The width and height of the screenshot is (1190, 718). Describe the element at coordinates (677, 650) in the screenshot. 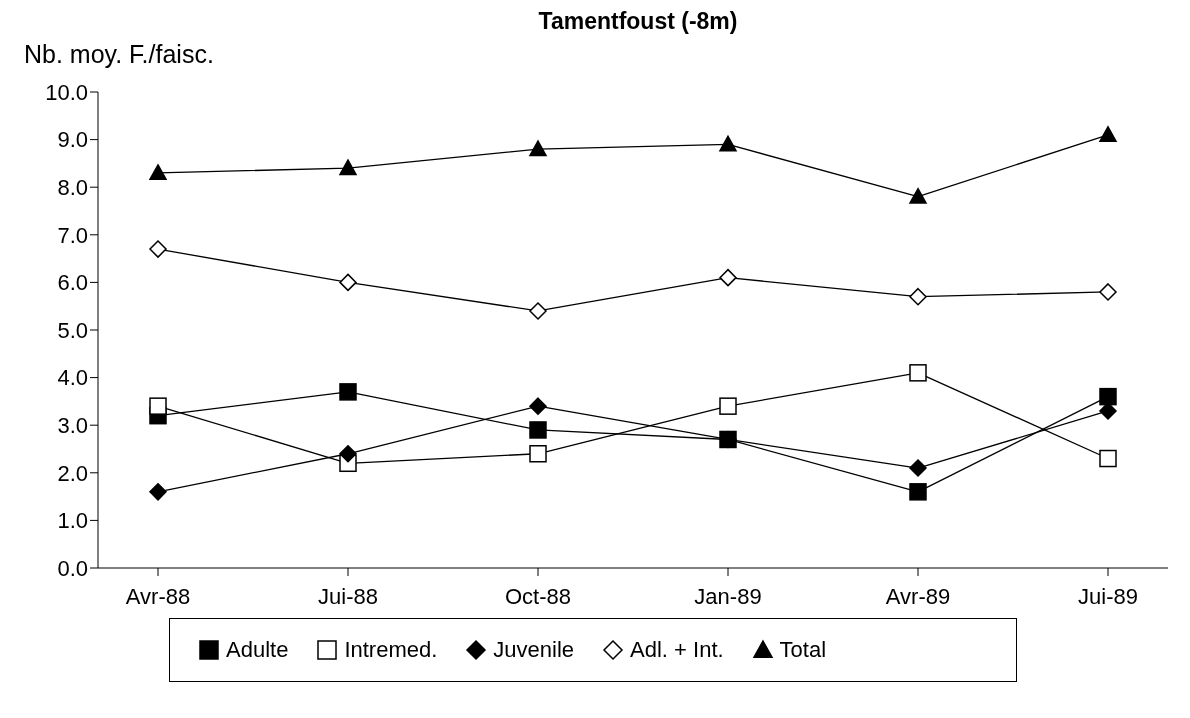

I see `legend-label: Adl. + Int.` at that location.